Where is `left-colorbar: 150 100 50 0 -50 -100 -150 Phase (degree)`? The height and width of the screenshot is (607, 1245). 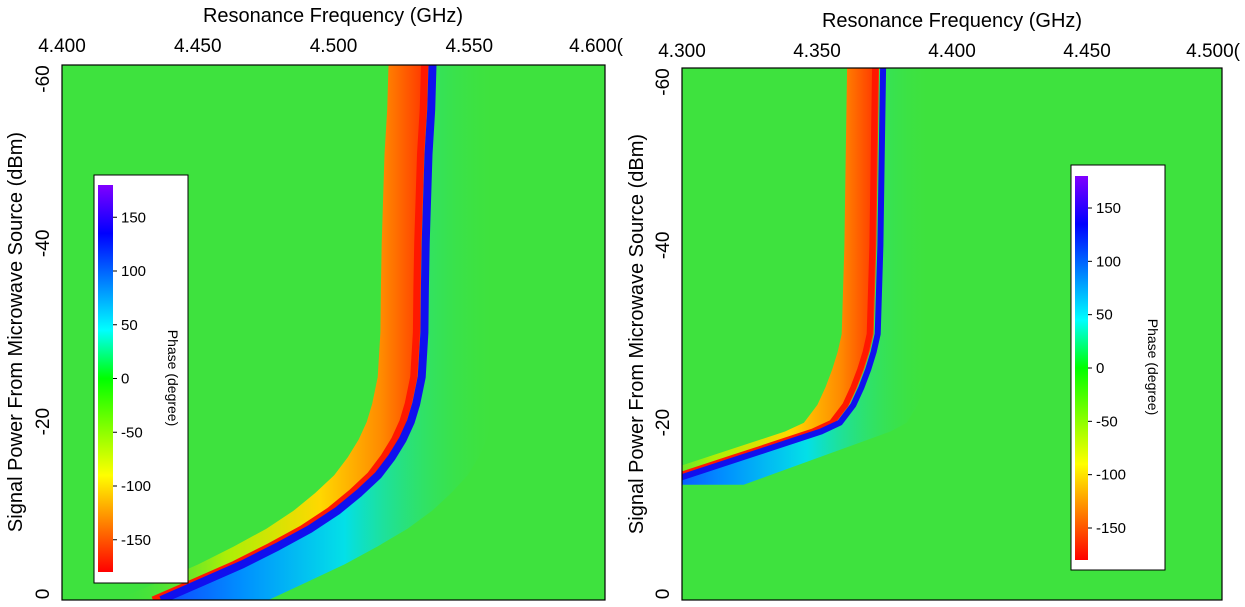
left-colorbar: 150 100 50 0 -50 -100 -150 Phase (degree) is located at coordinates (141, 379).